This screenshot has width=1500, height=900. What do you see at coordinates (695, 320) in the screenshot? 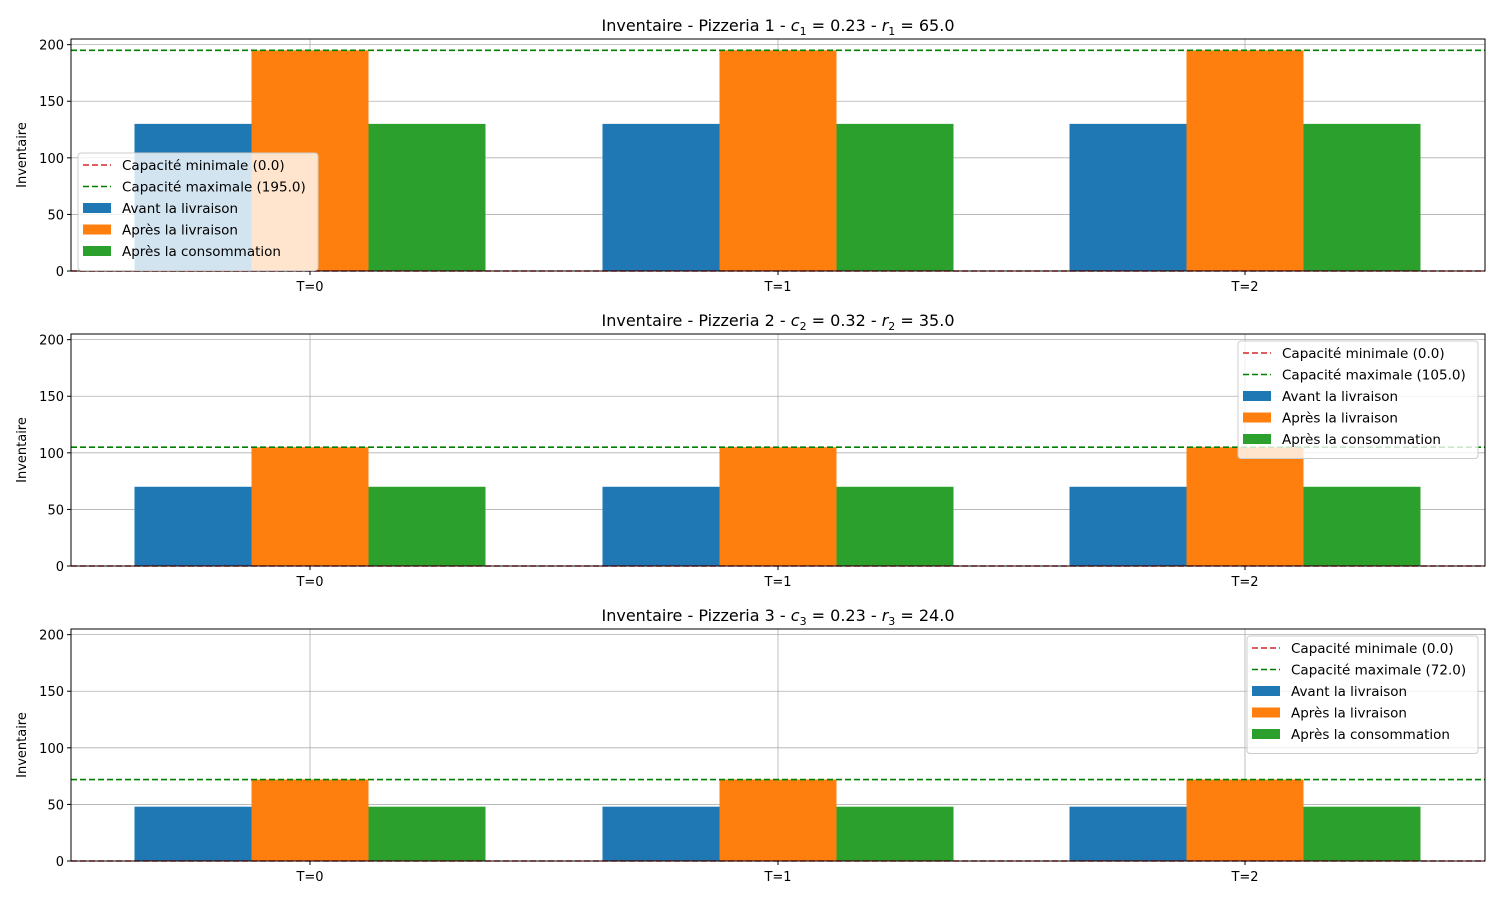
I see `title-prefix: Inventaire - Pizzeria 2 -` at bounding box center [695, 320].